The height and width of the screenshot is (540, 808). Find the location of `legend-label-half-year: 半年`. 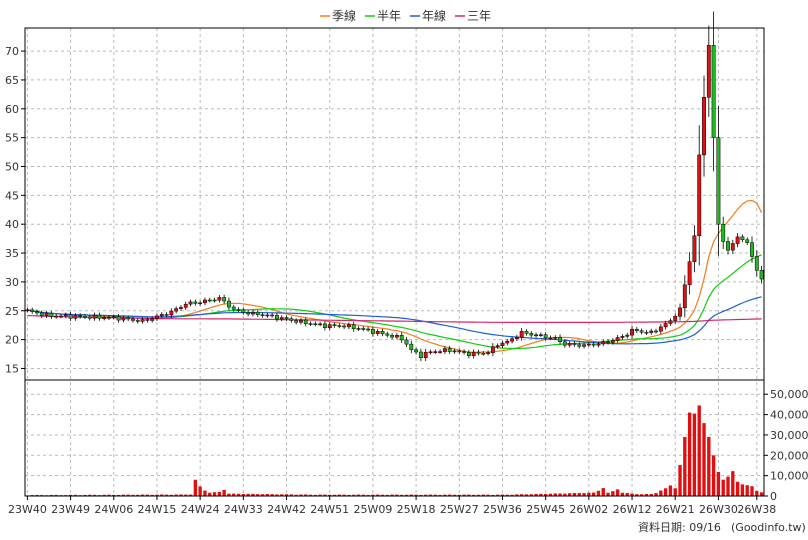

legend-label-half-year: 半年 is located at coordinates (389, 16).